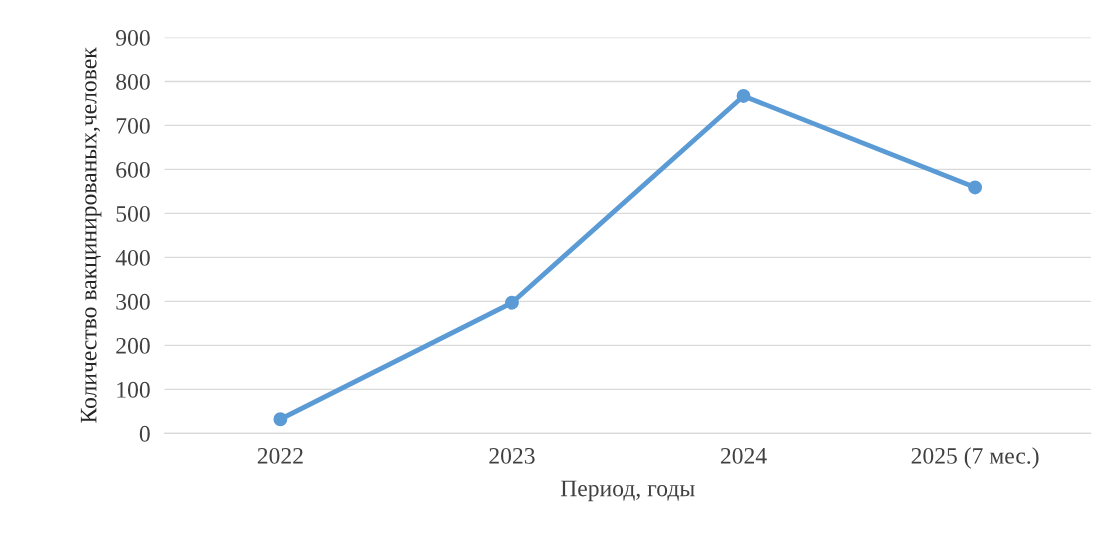 Image resolution: width=1112 pixels, height=535 pixels. Describe the element at coordinates (133, 37) in the screenshot. I see `y-tick-label: 900` at that location.